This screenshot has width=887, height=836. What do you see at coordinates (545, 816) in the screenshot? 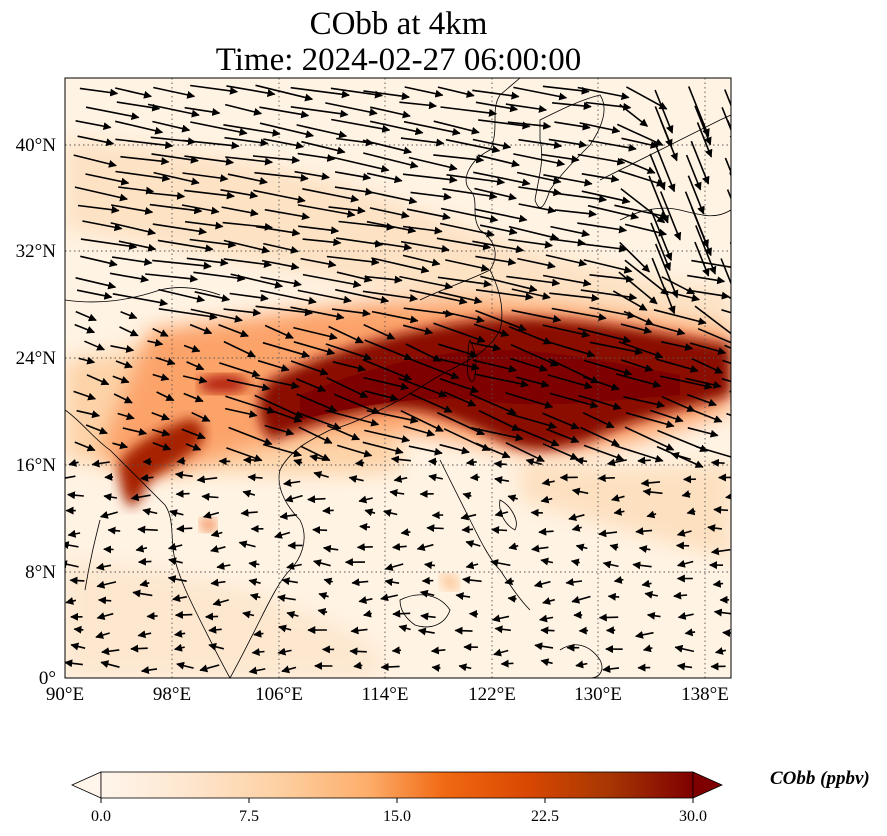
I see `colorbar-tick-label: 22.5` at bounding box center [545, 816].